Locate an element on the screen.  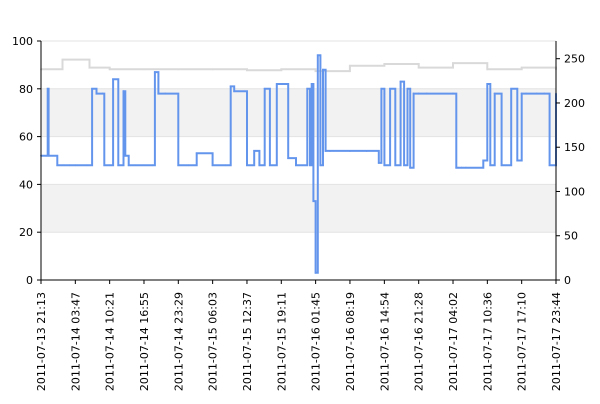
y-right-tick-label: 250 is located at coordinates (574, 59).